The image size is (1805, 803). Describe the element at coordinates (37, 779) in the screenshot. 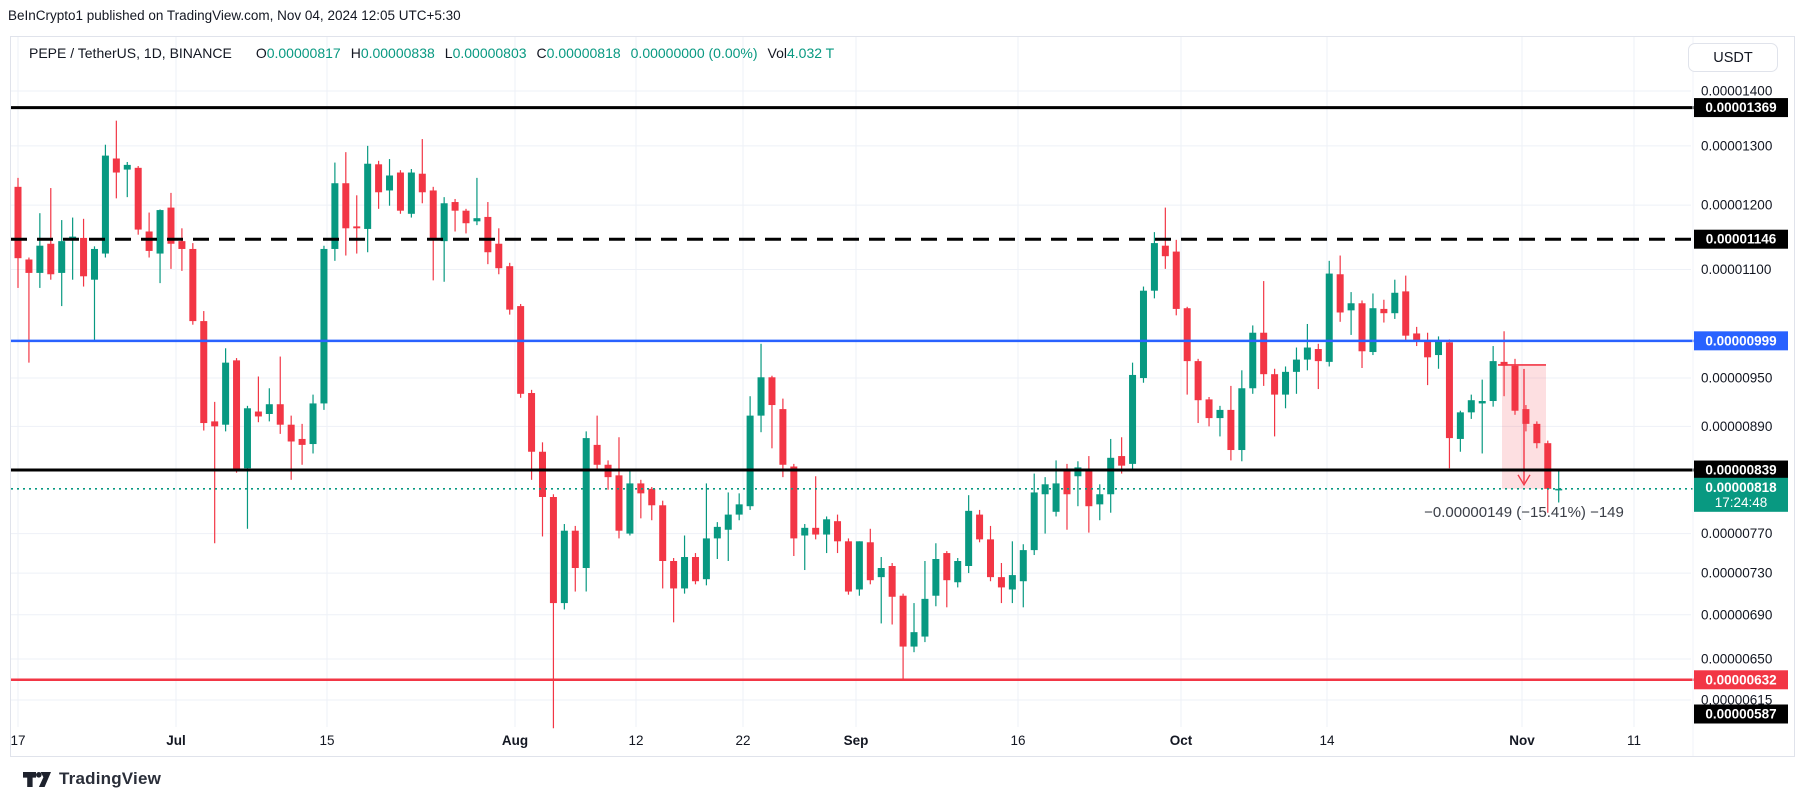

I see `tradingview-mark-icon` at that location.